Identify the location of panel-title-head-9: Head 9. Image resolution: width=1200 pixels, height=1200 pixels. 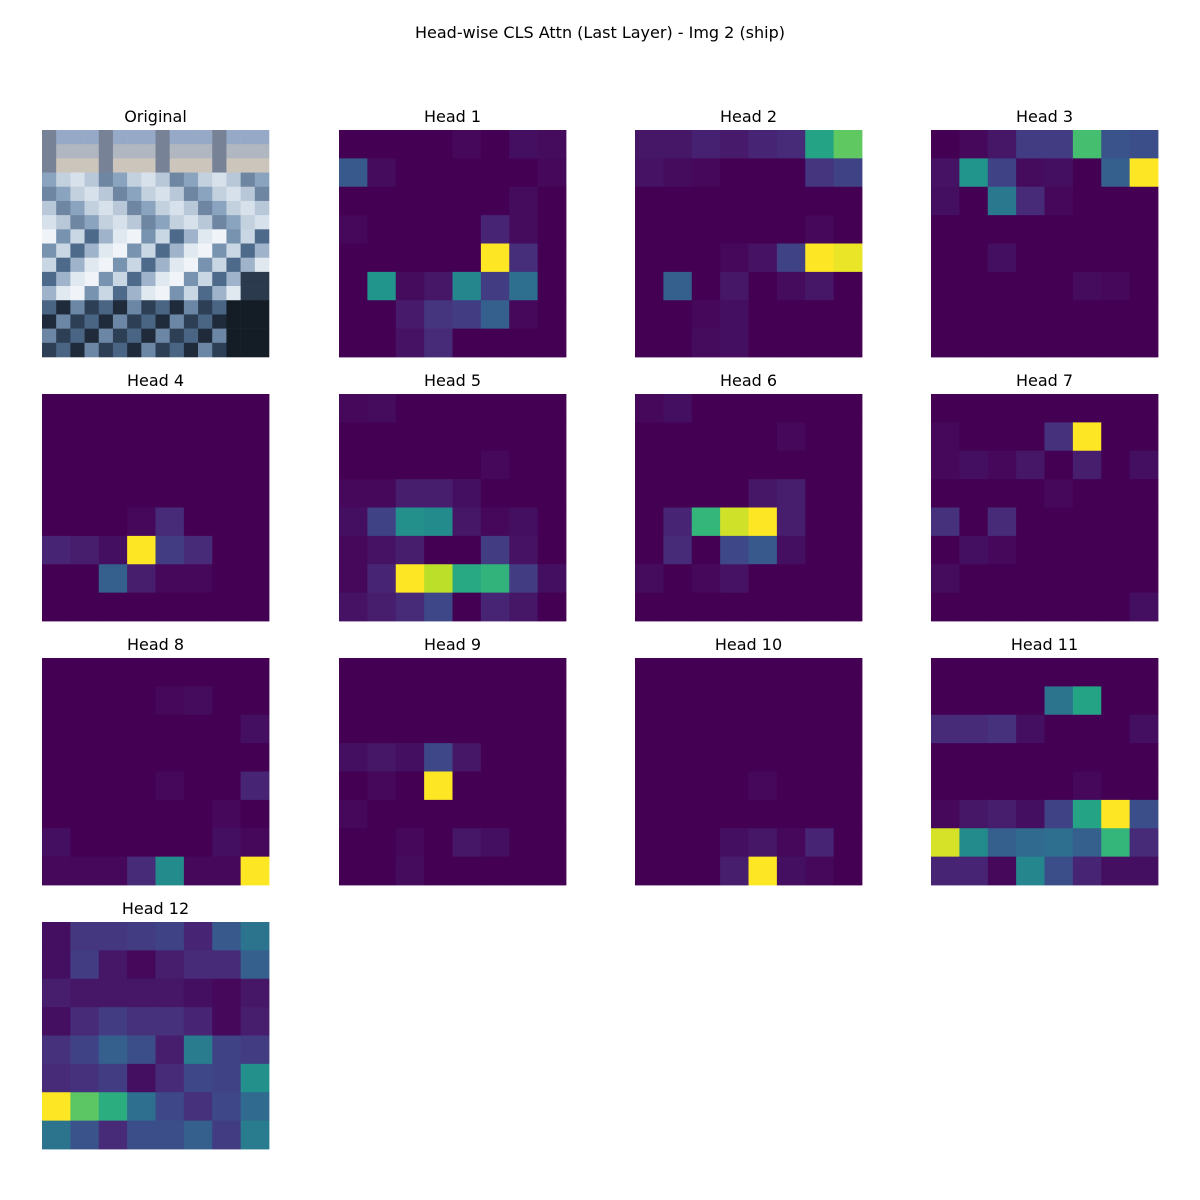
(452, 644).